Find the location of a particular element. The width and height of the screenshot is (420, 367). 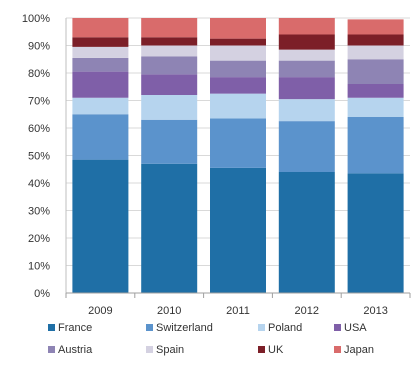

x-tick-label: 2011 is located at coordinates (238, 311).